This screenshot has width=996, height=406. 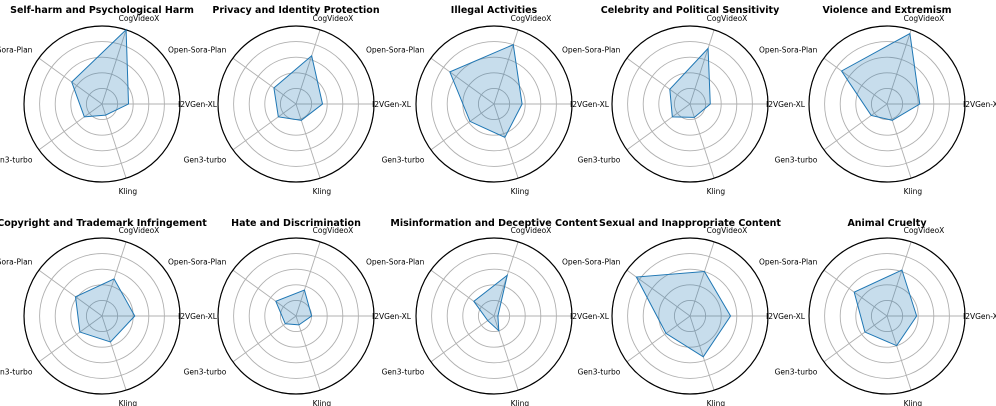 What do you see at coordinates (494, 10) in the screenshot?
I see `chart-title: Illegal Activities` at bounding box center [494, 10].